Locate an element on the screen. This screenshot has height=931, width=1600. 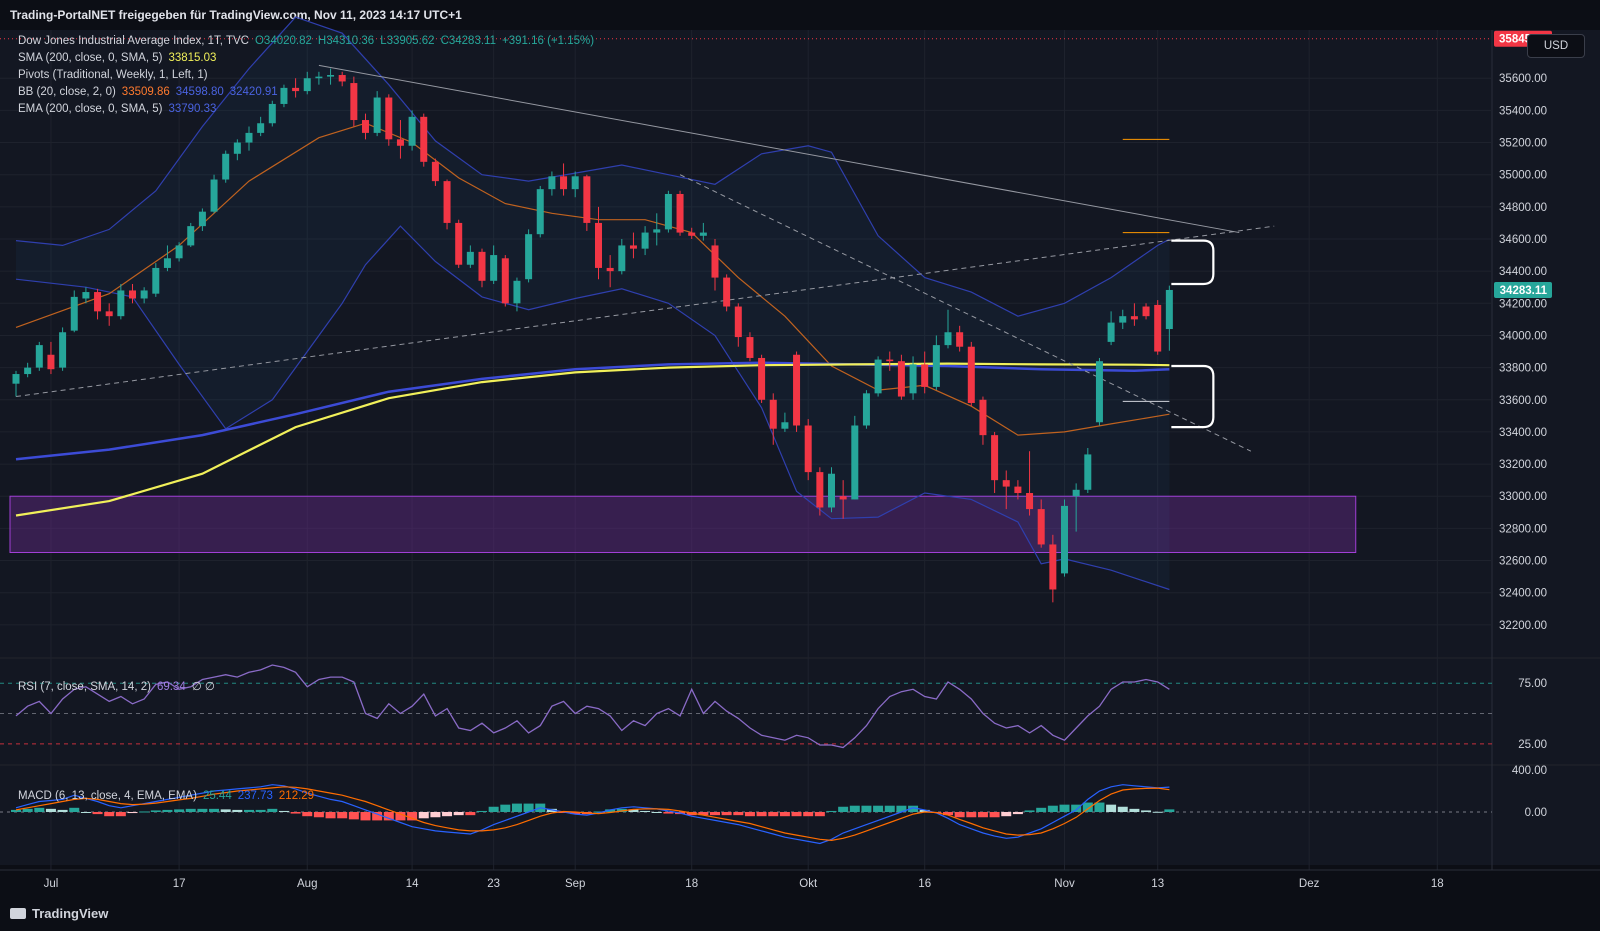
tradingview-logo: TradingView is located at coordinates (59, 913).